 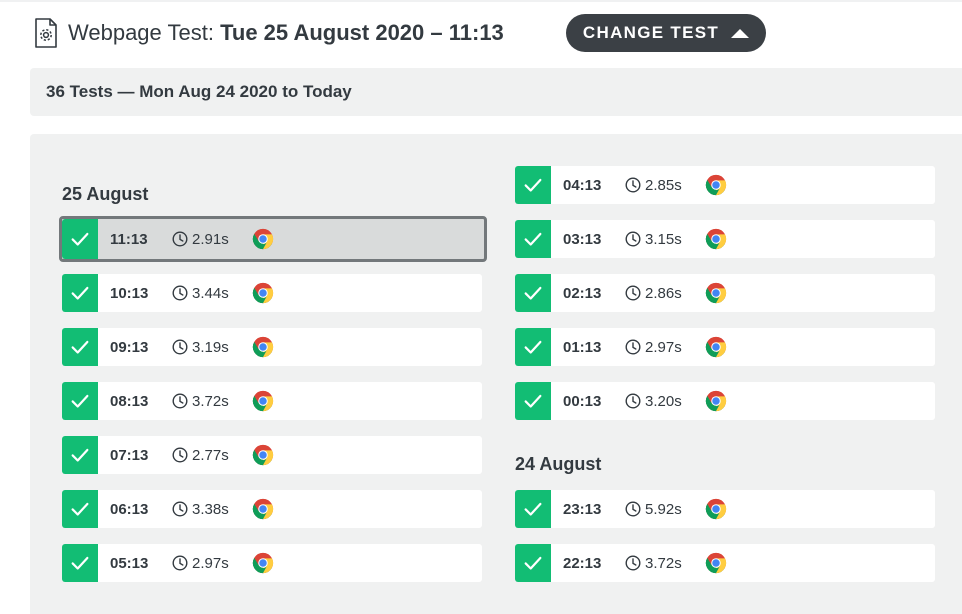 What do you see at coordinates (558, 464) in the screenshot?
I see `group-heading-24-august: 24 August` at bounding box center [558, 464].